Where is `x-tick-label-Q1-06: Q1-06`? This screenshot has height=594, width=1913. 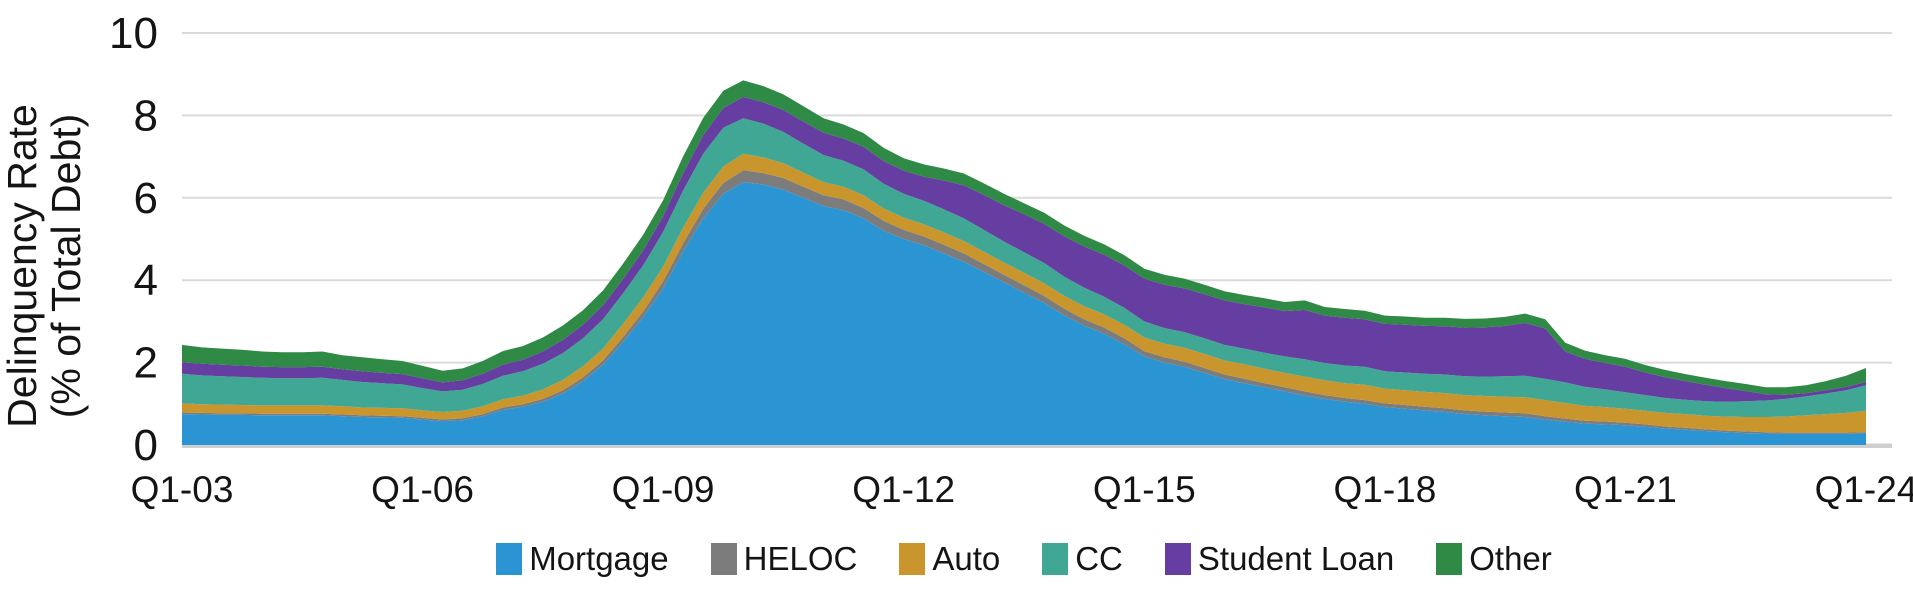 x-tick-label-Q1-06: Q1-06 is located at coordinates (422, 489).